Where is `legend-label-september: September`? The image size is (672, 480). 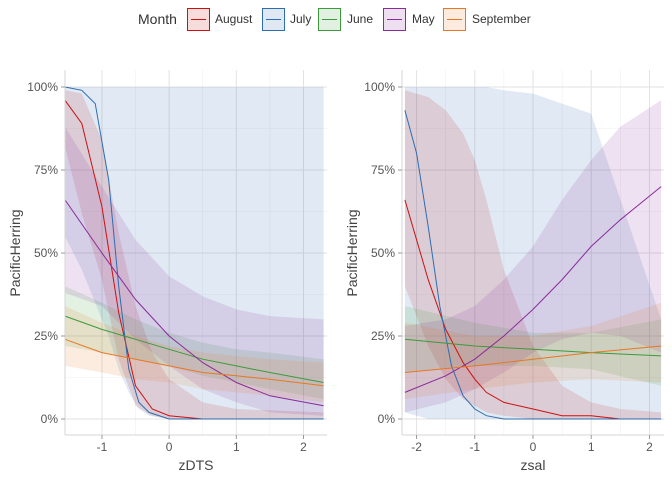
legend-label-september: September is located at coordinates (501, 19).